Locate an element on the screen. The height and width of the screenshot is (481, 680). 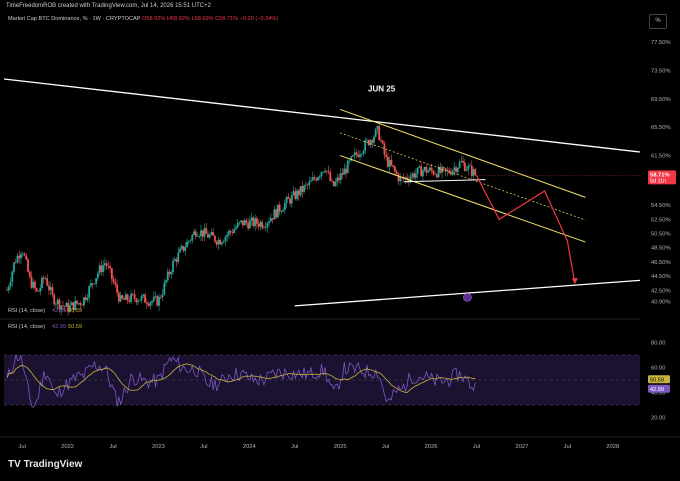
price-tick-label: 52.50% is located at coordinates (661, 220).